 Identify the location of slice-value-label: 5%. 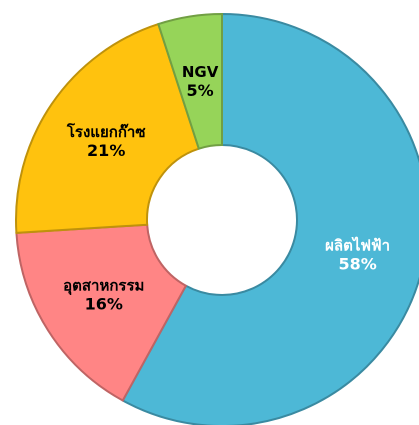
(200, 90).